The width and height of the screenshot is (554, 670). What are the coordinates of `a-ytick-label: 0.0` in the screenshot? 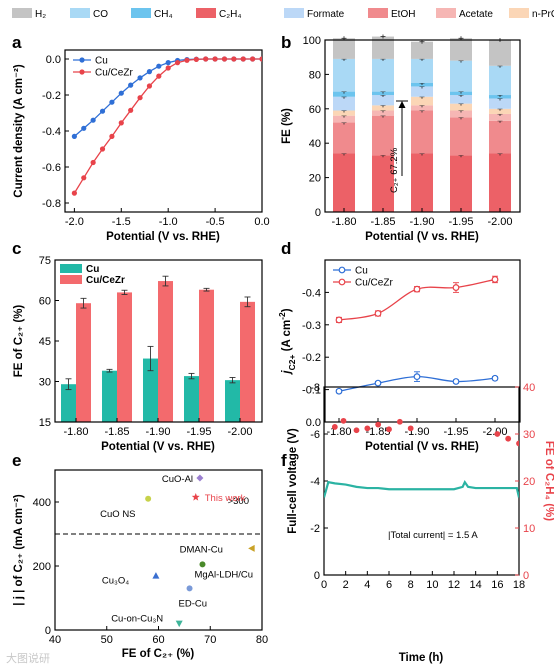 It's located at (53, 60).